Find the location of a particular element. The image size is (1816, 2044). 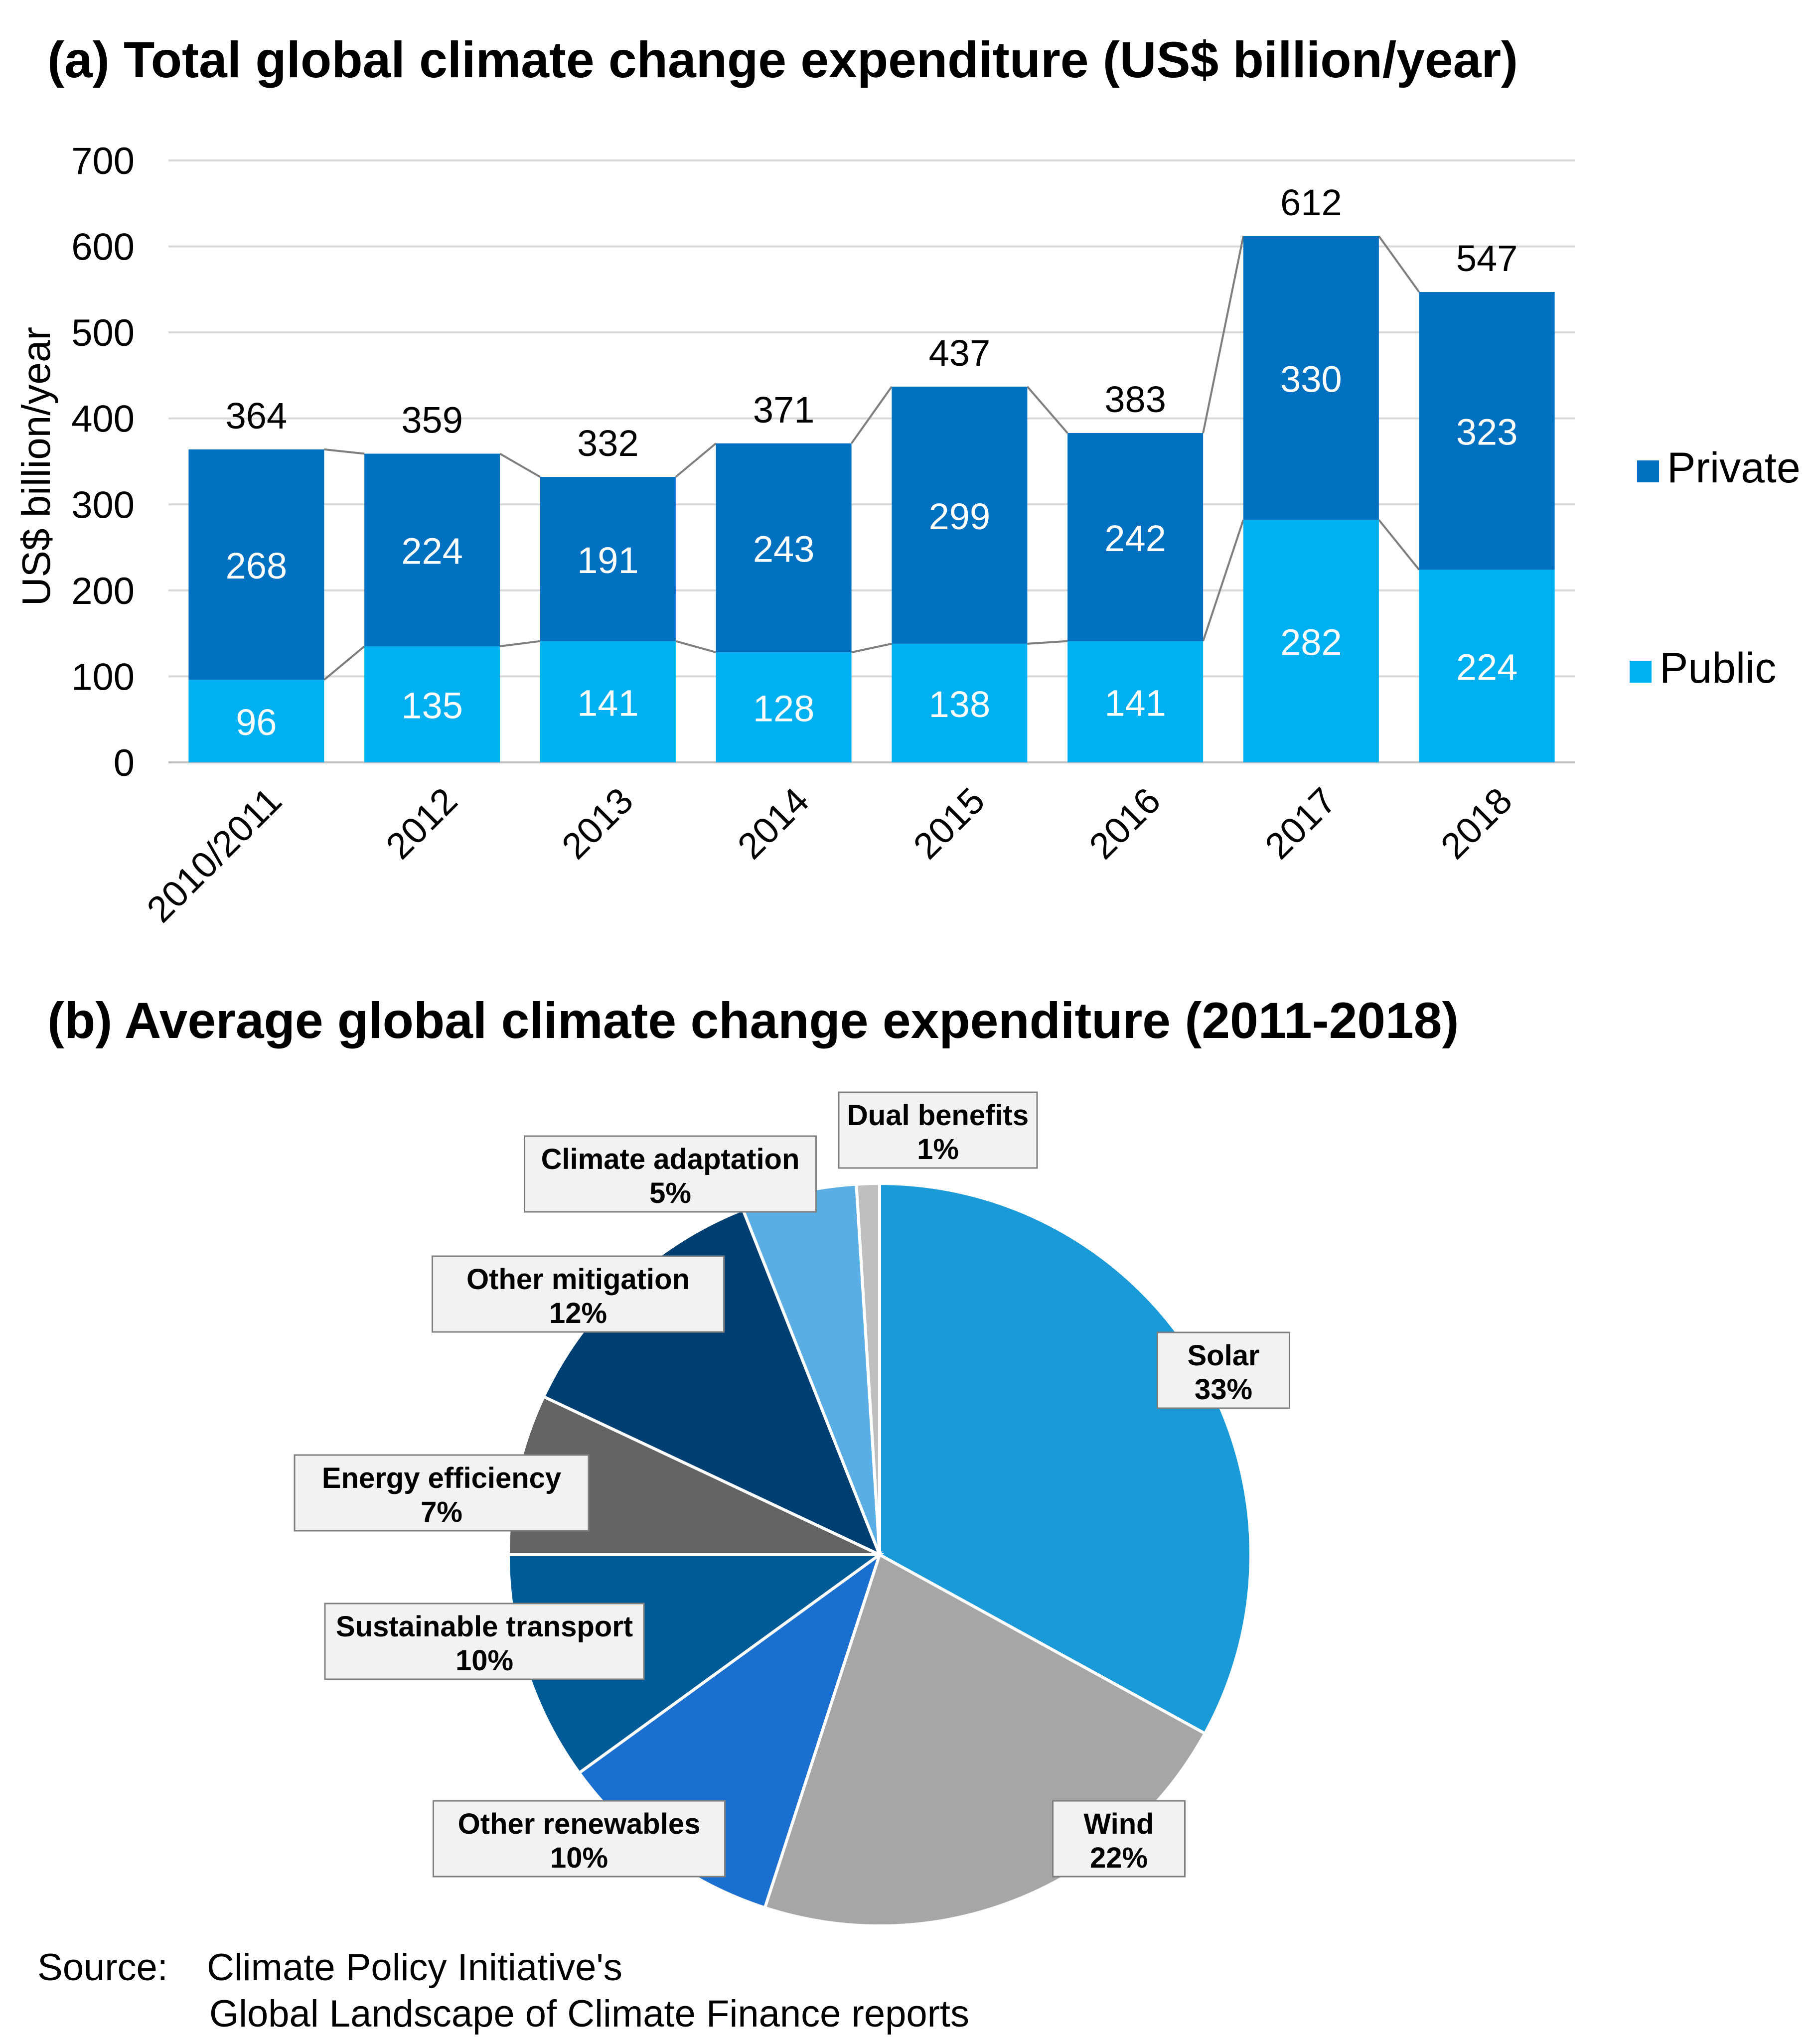

bar-public-value-label: 135 is located at coordinates (432, 706).